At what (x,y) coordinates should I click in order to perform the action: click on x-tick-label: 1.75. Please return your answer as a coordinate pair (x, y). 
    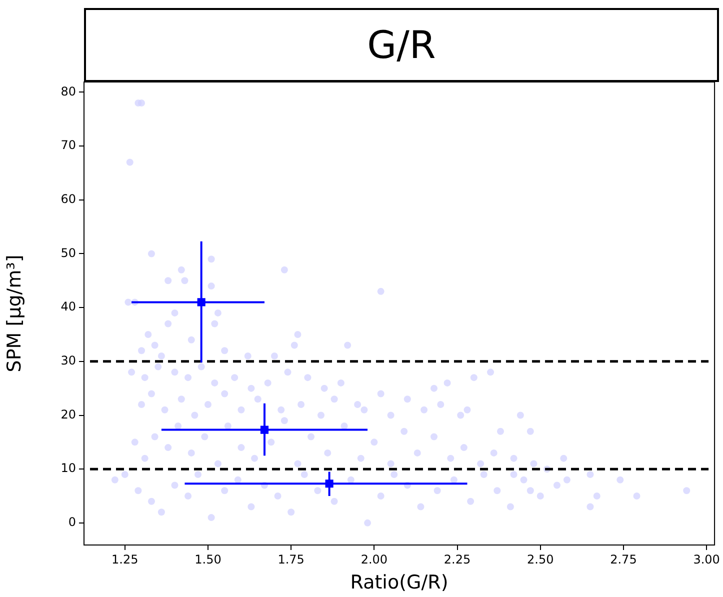
    Looking at the image, I should click on (291, 559).